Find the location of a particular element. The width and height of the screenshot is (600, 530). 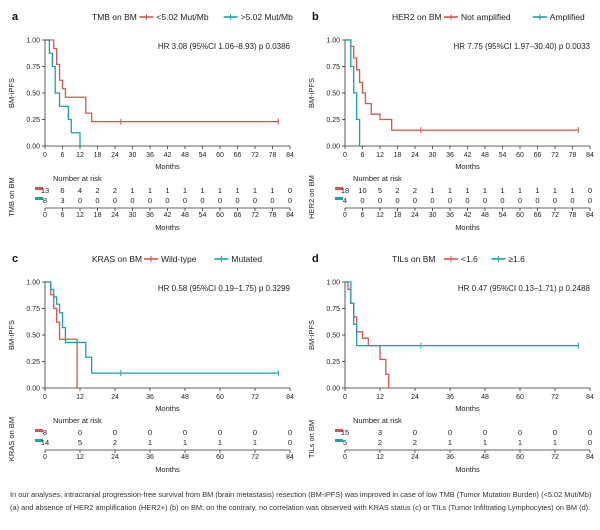

risk-count: 2 is located at coordinates (415, 190).